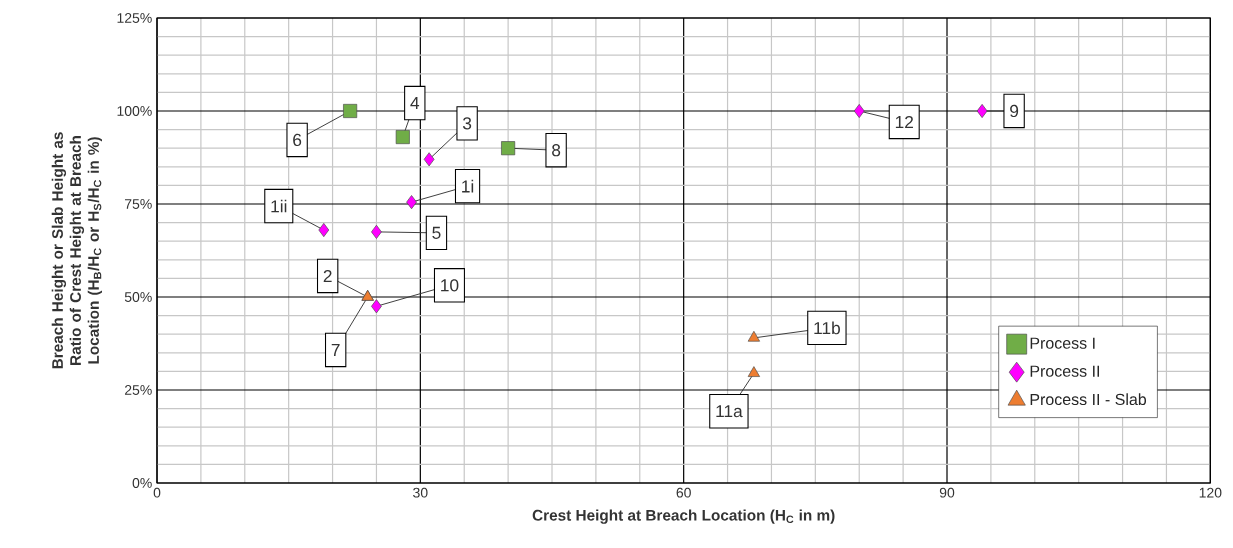 This screenshot has width=1233, height=548. What do you see at coordinates (1088, 399) in the screenshot?
I see `legend-label: Process II - Slab` at bounding box center [1088, 399].